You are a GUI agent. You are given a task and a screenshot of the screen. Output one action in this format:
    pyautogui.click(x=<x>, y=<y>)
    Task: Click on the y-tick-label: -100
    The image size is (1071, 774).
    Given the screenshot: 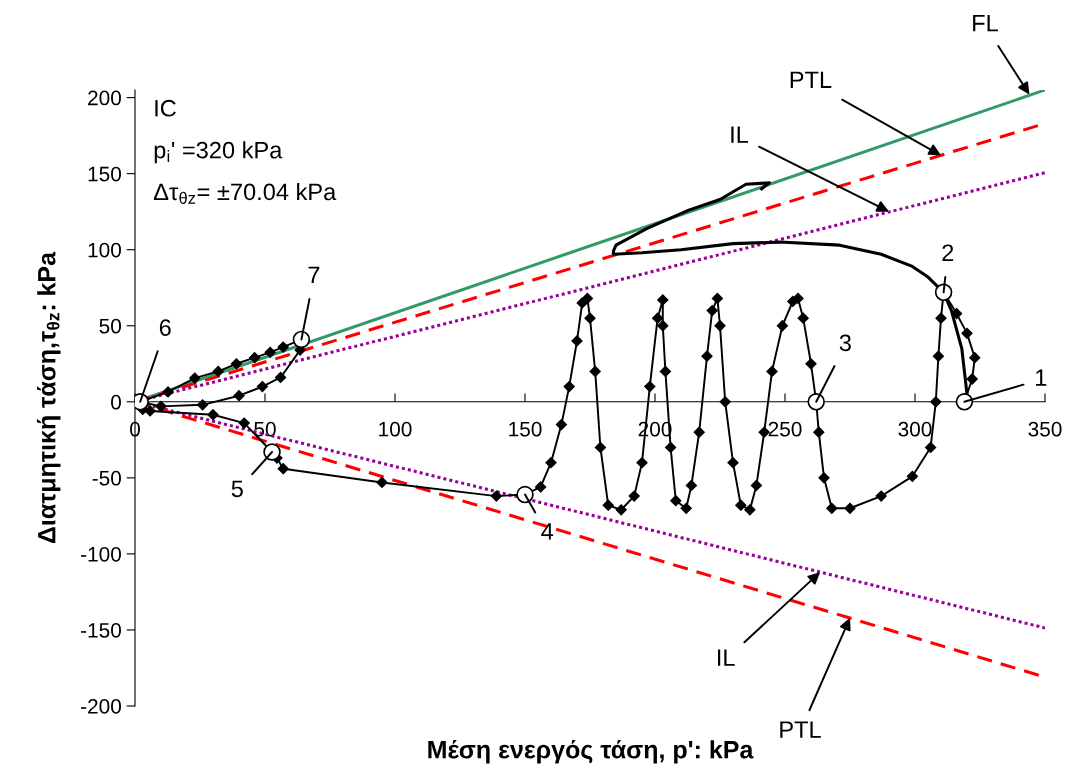 What is the action you would take?
    pyautogui.click(x=101, y=554)
    